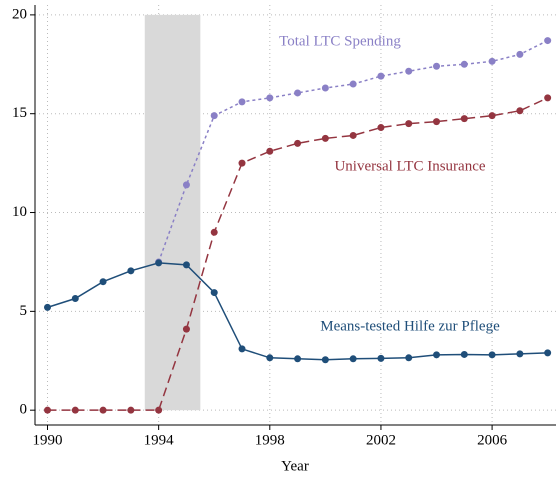  What do you see at coordinates (492, 440) in the screenshot?
I see `x-tick-label: 2006` at bounding box center [492, 440].